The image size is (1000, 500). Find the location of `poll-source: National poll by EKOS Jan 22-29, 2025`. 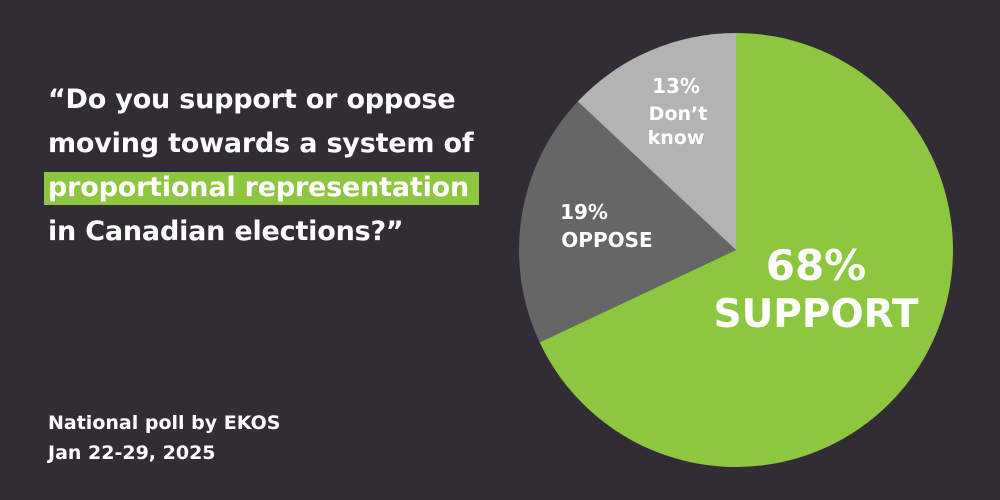

poll-source: National poll by EKOS Jan 22-29, 2025 is located at coordinates (164, 438).